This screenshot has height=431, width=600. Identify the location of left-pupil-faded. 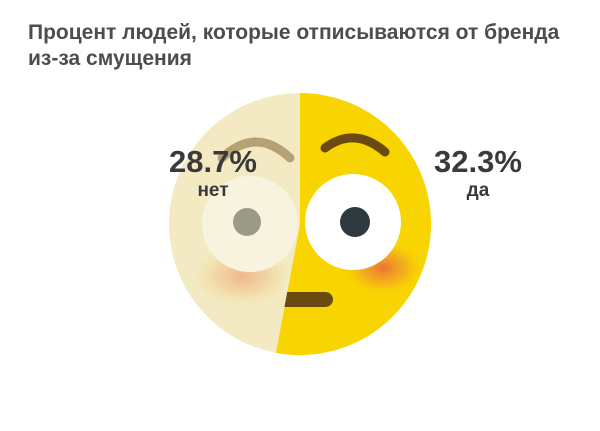
(247, 222).